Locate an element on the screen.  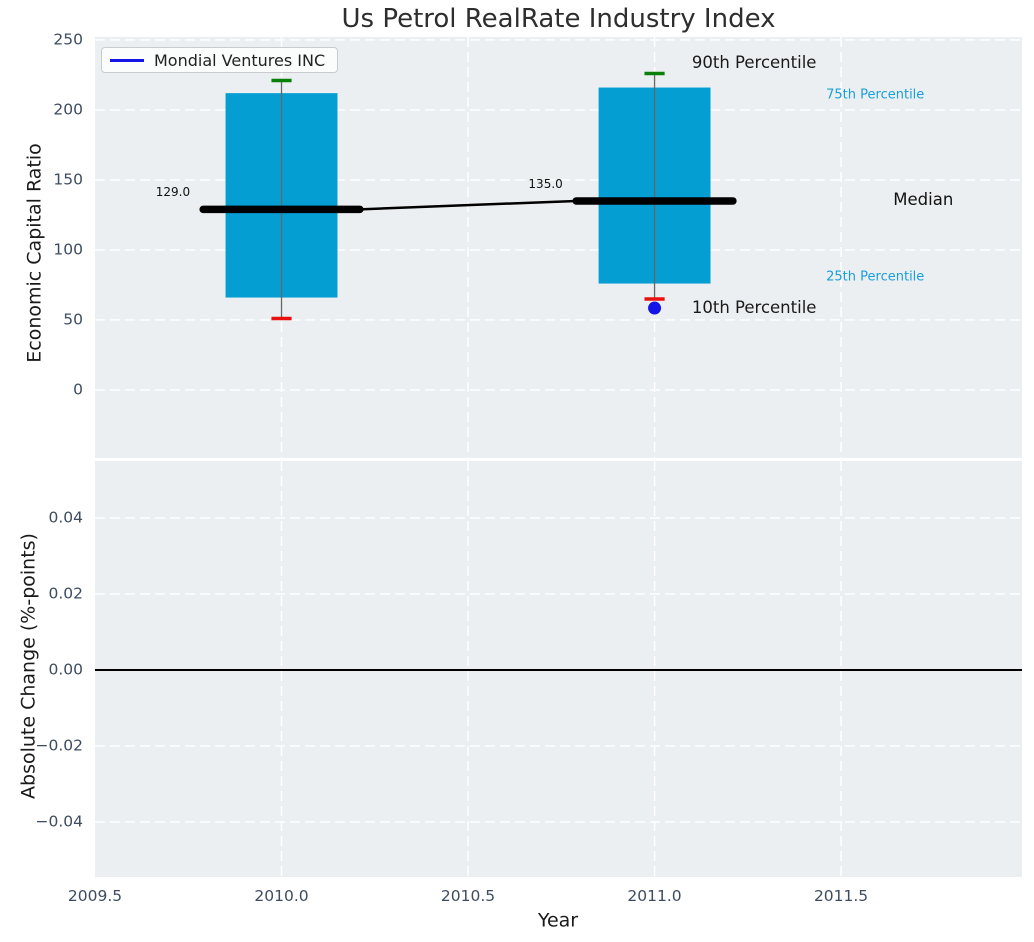
median-trend-line is located at coordinates (468, 205).